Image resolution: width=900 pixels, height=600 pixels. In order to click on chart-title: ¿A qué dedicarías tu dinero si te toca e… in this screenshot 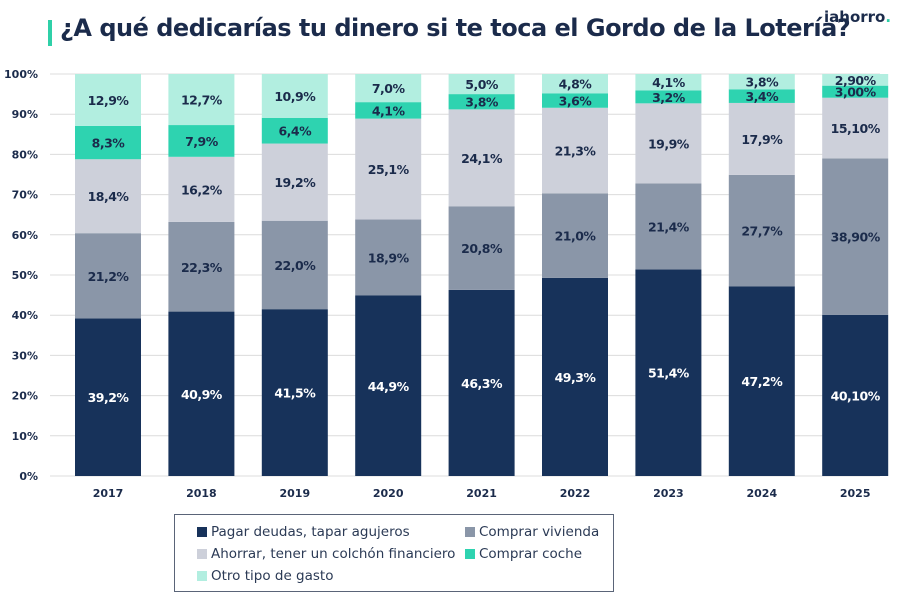, I will do `click(455, 28)`.